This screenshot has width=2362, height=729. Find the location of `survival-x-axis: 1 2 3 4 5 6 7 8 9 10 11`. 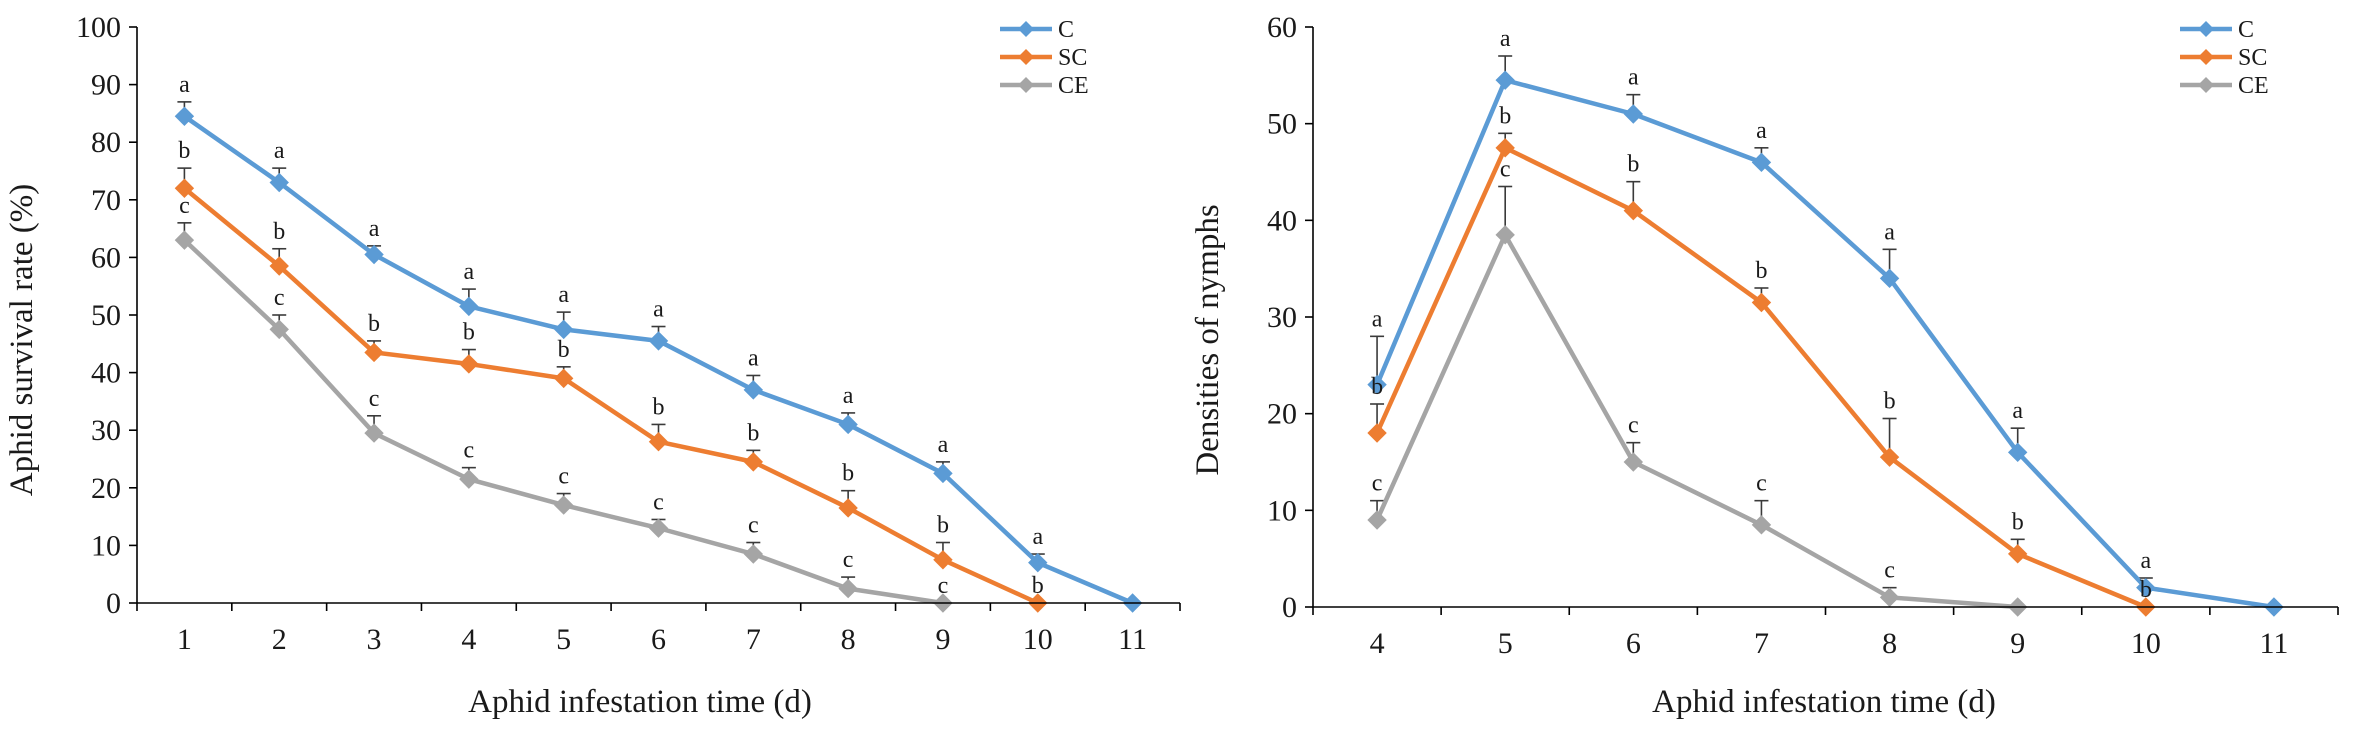

survival-x-axis: 1 2 3 4 5 6 7 8 9 10 11 is located at coordinates (658, 629).